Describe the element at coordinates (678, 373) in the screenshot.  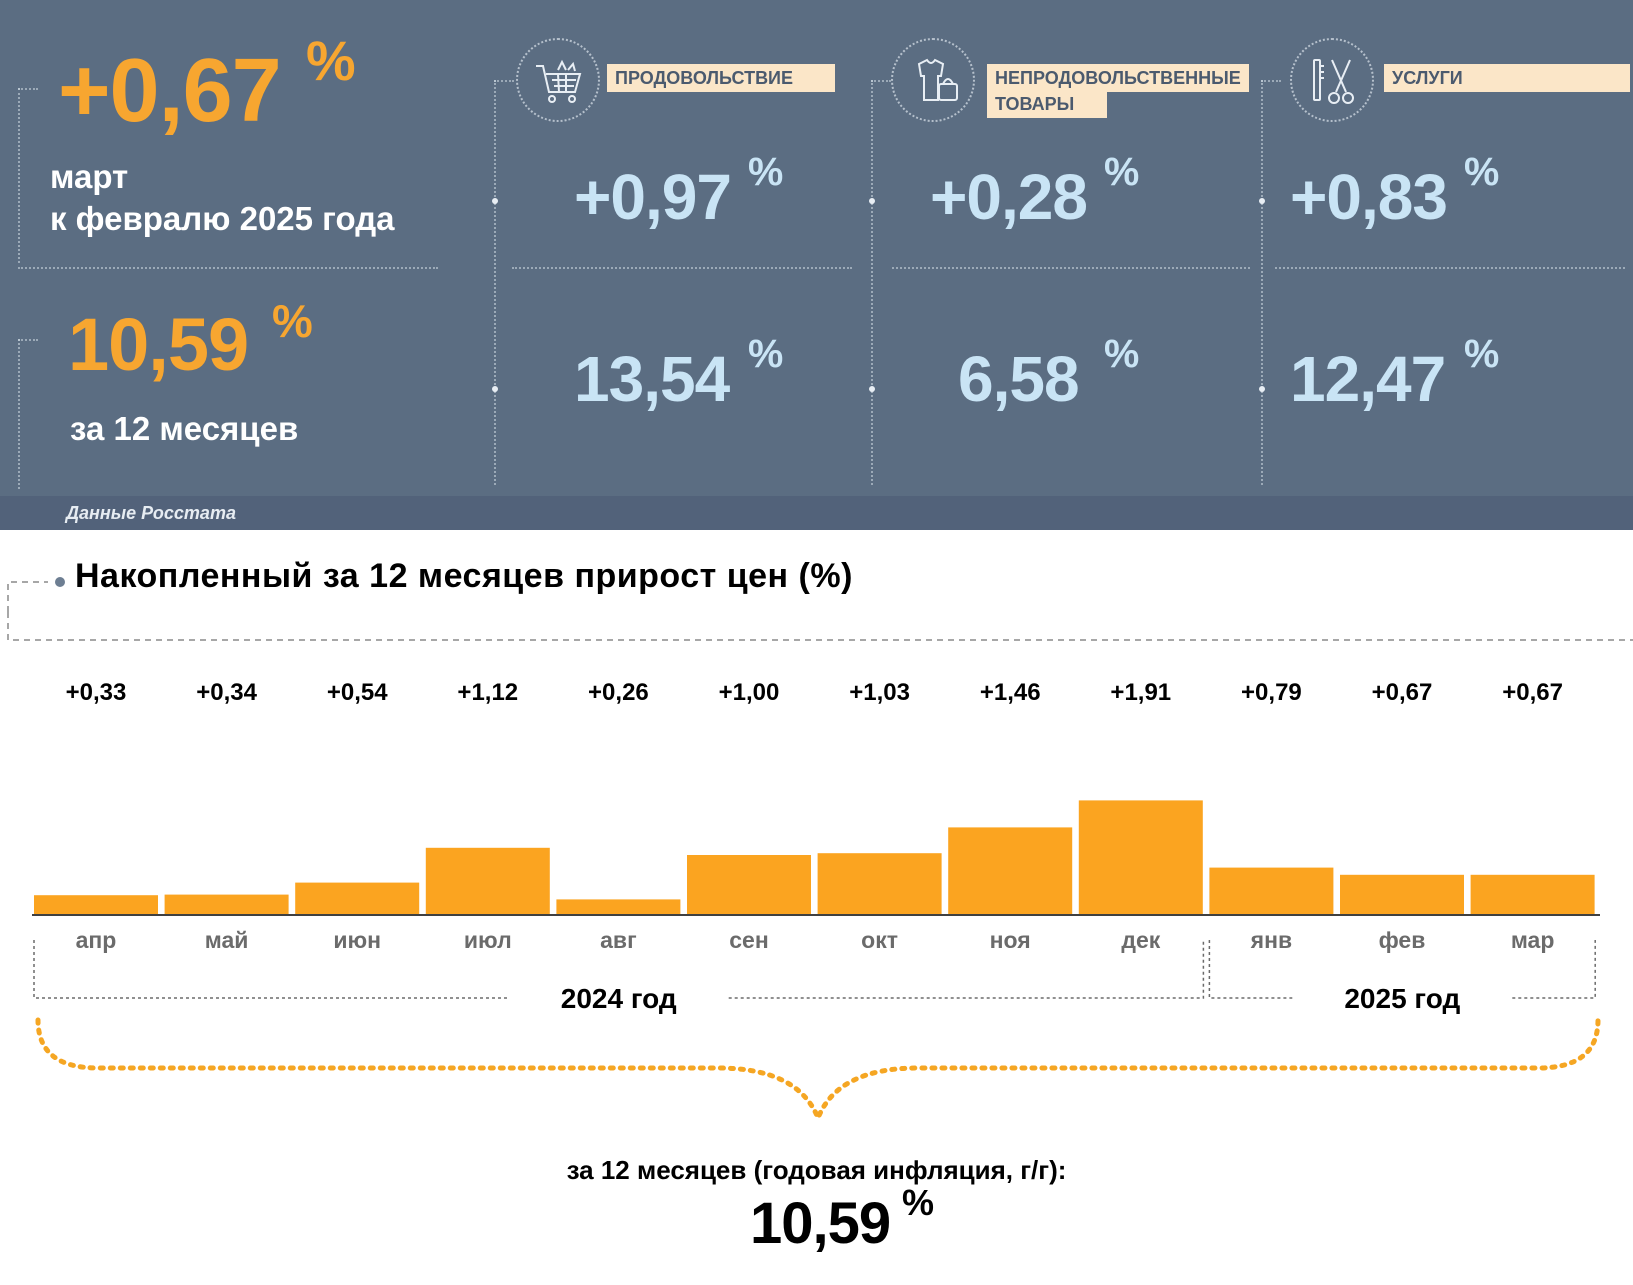
I see `food-annual-value: 13,54%` at that location.